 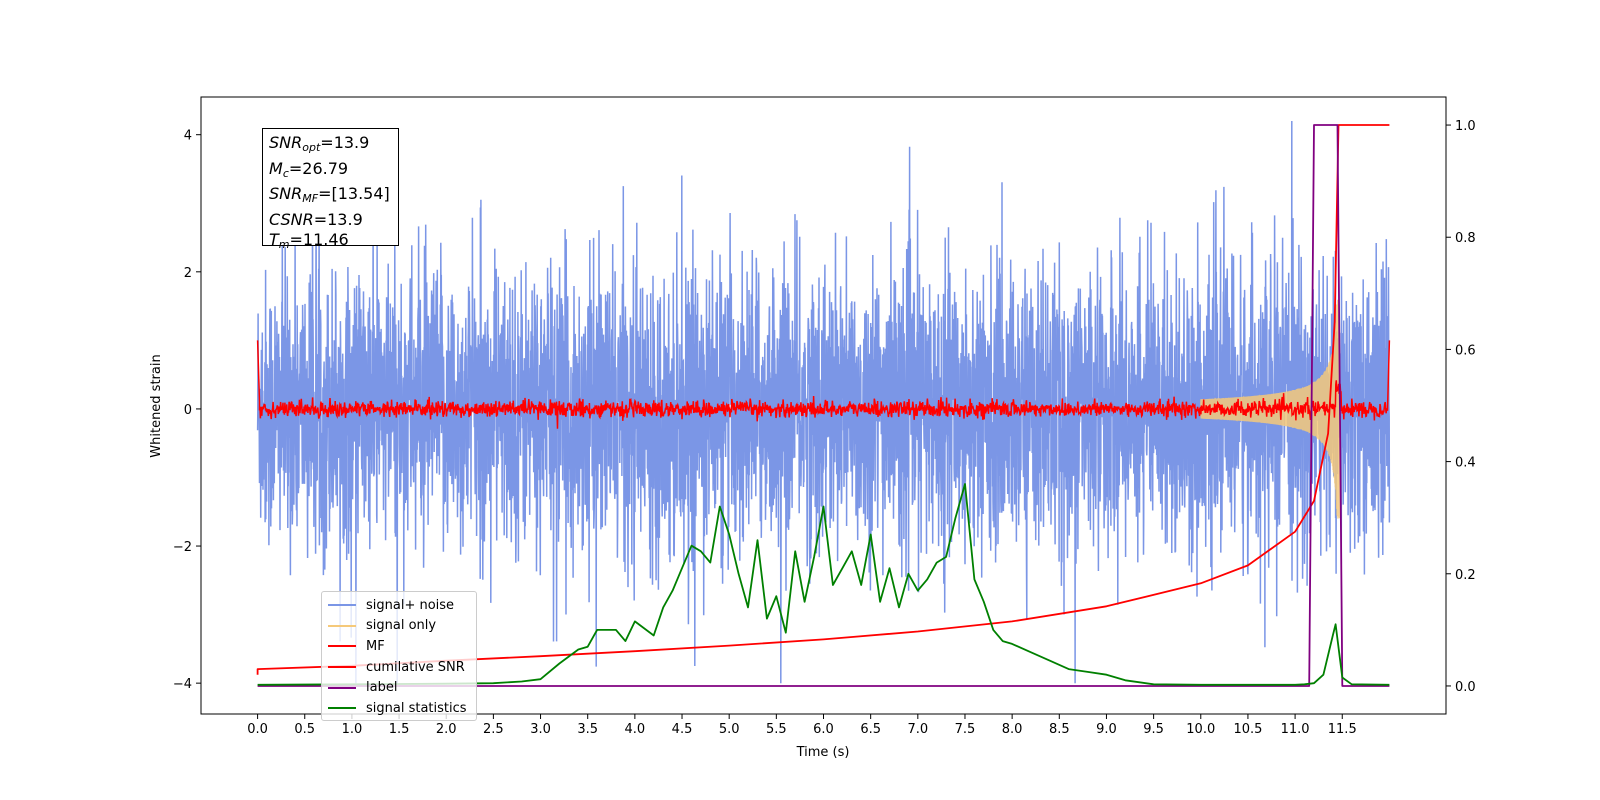 I want to click on y-axis-label: Whitened strain, so click(x=156, y=405).